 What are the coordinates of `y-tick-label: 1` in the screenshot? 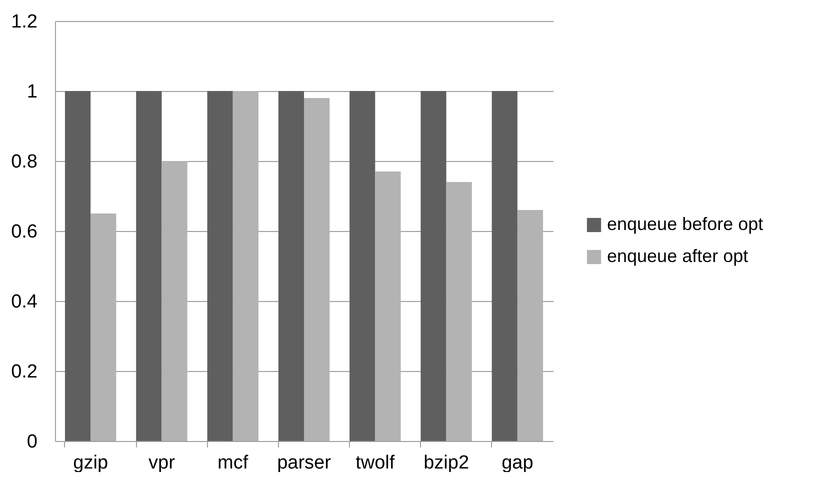 It's located at (32, 92).